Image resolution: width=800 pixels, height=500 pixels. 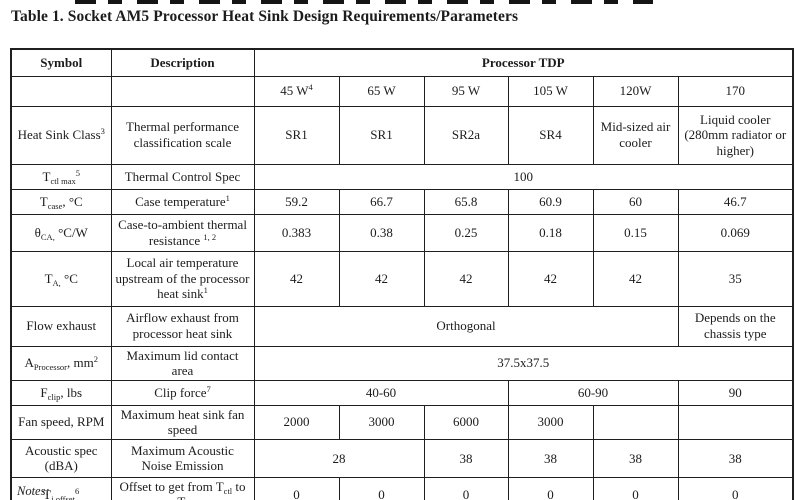 What do you see at coordinates (381, 232) in the screenshot?
I see `value-cell: 0.38` at bounding box center [381, 232].